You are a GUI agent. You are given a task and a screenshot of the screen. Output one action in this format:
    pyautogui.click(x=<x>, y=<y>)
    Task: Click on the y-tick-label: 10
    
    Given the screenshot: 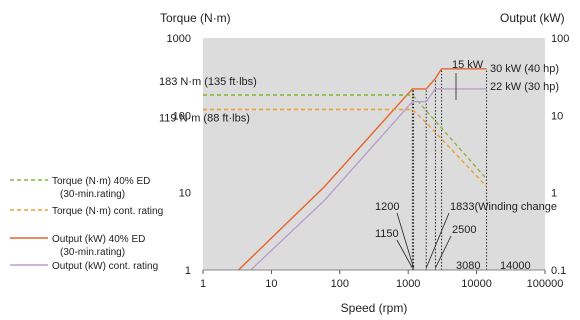 What is the action you would take?
    pyautogui.click(x=185, y=194)
    